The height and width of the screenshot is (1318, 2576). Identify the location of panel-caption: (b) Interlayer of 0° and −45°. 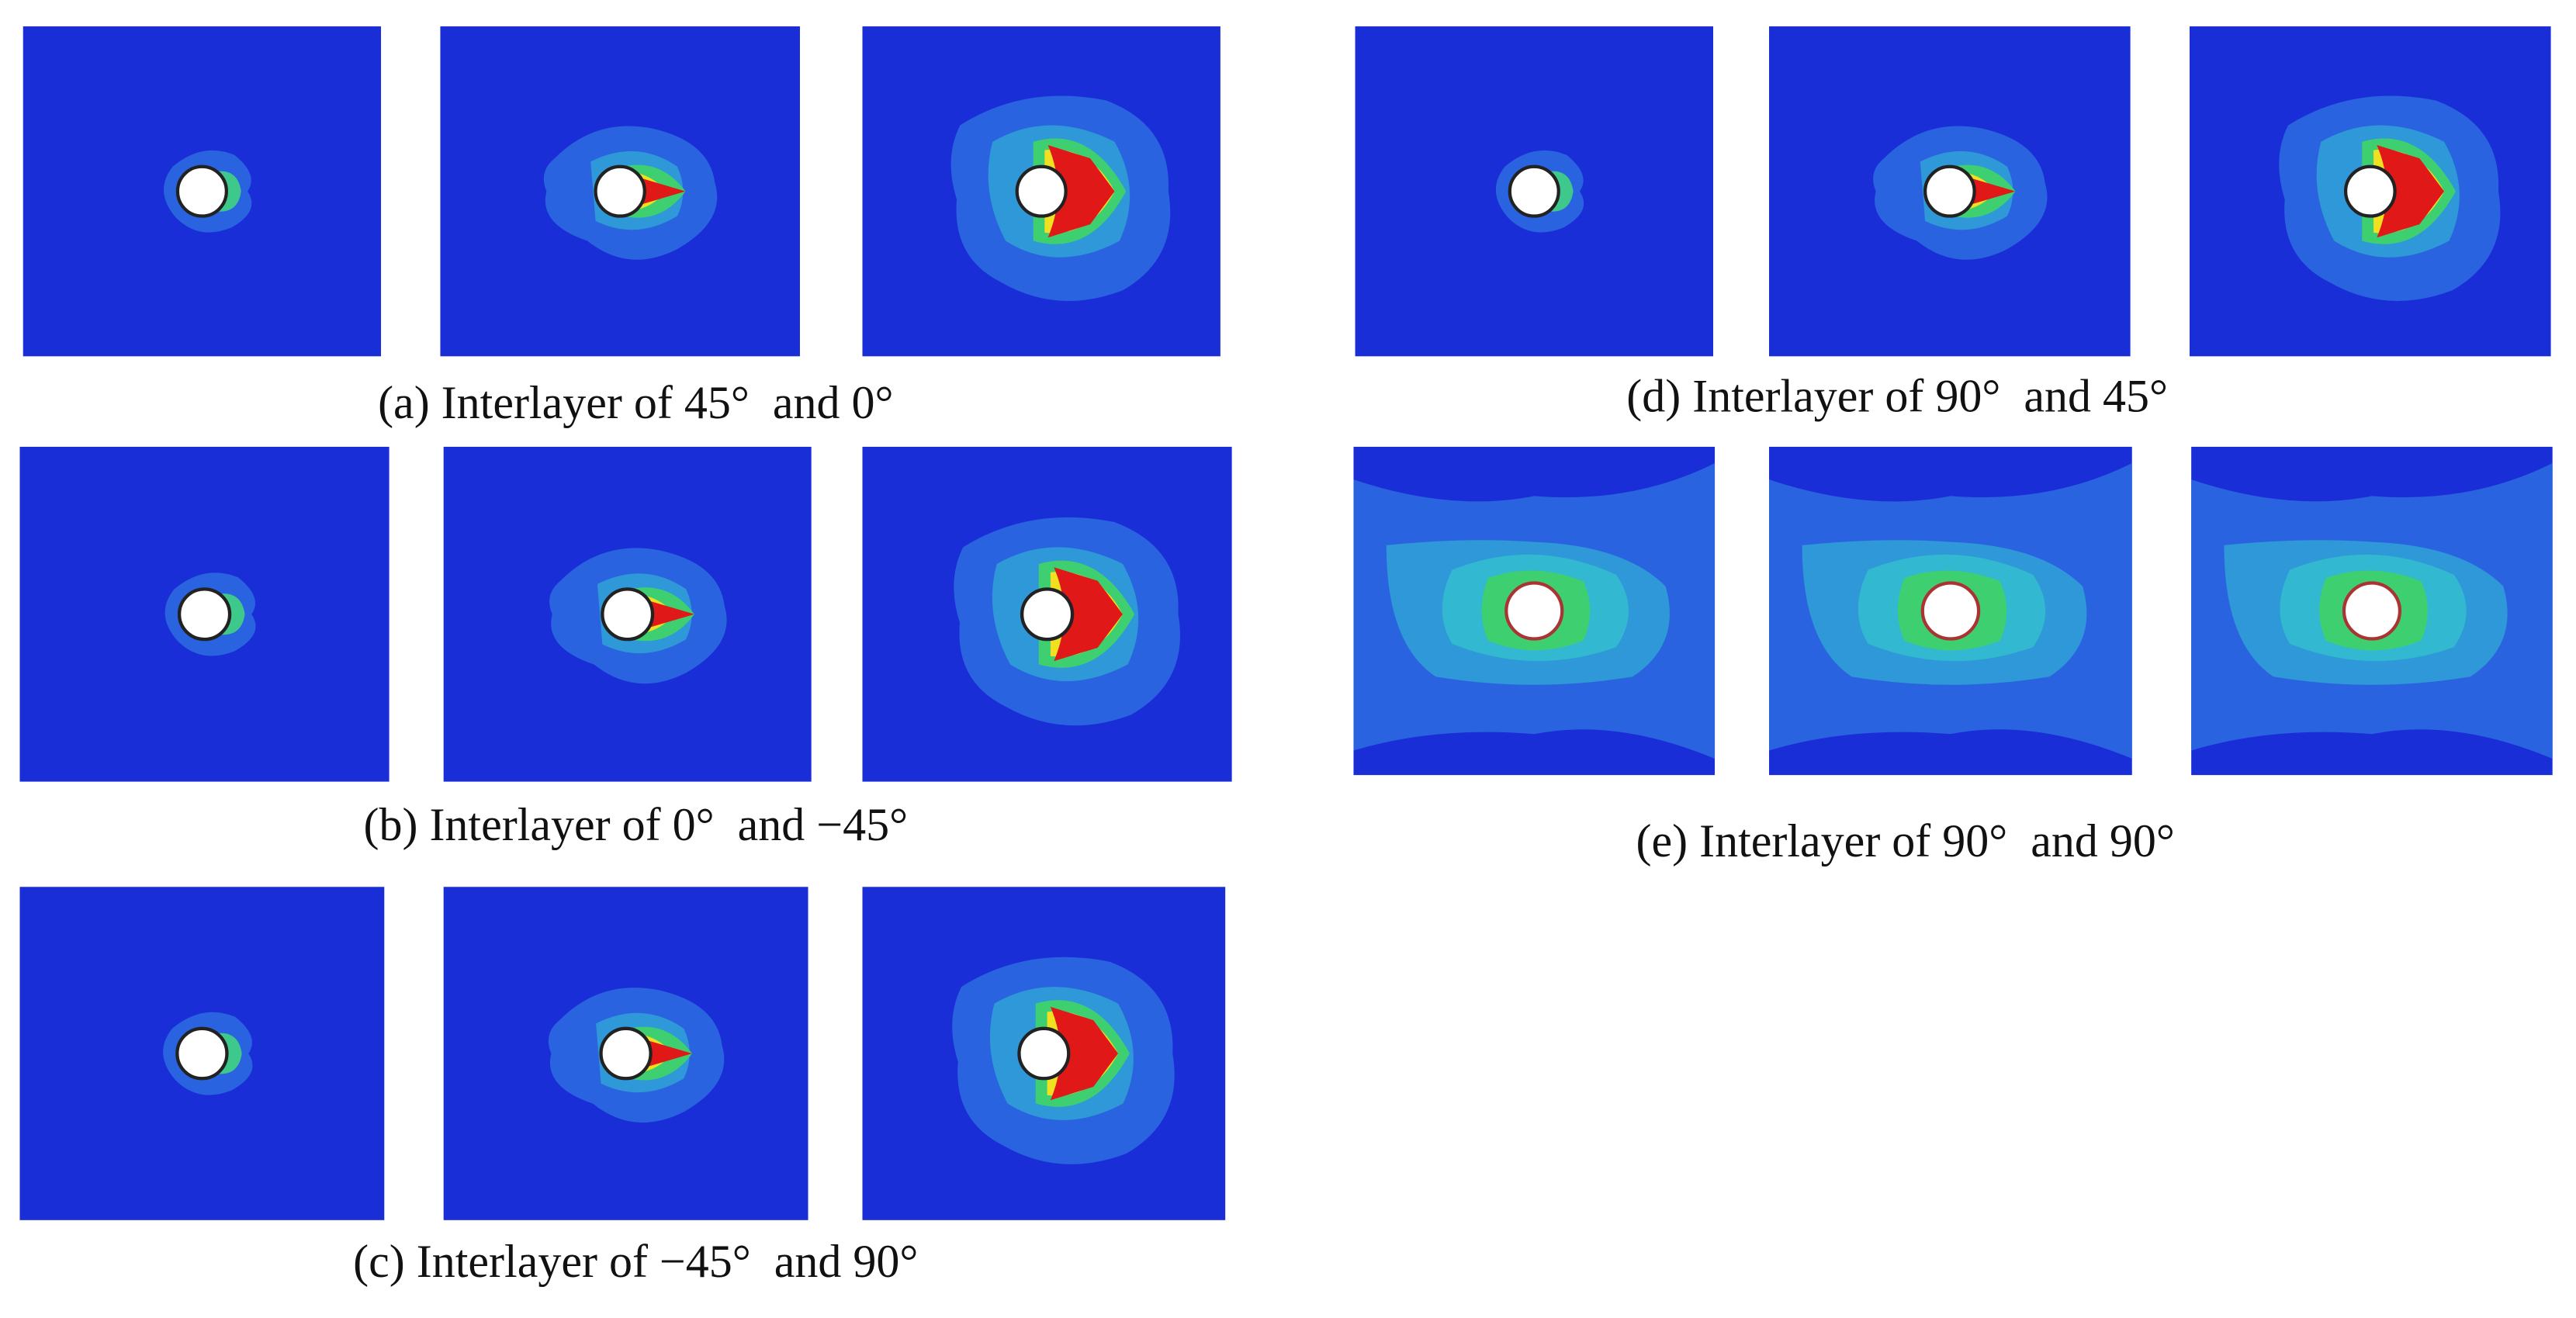
(635, 824).